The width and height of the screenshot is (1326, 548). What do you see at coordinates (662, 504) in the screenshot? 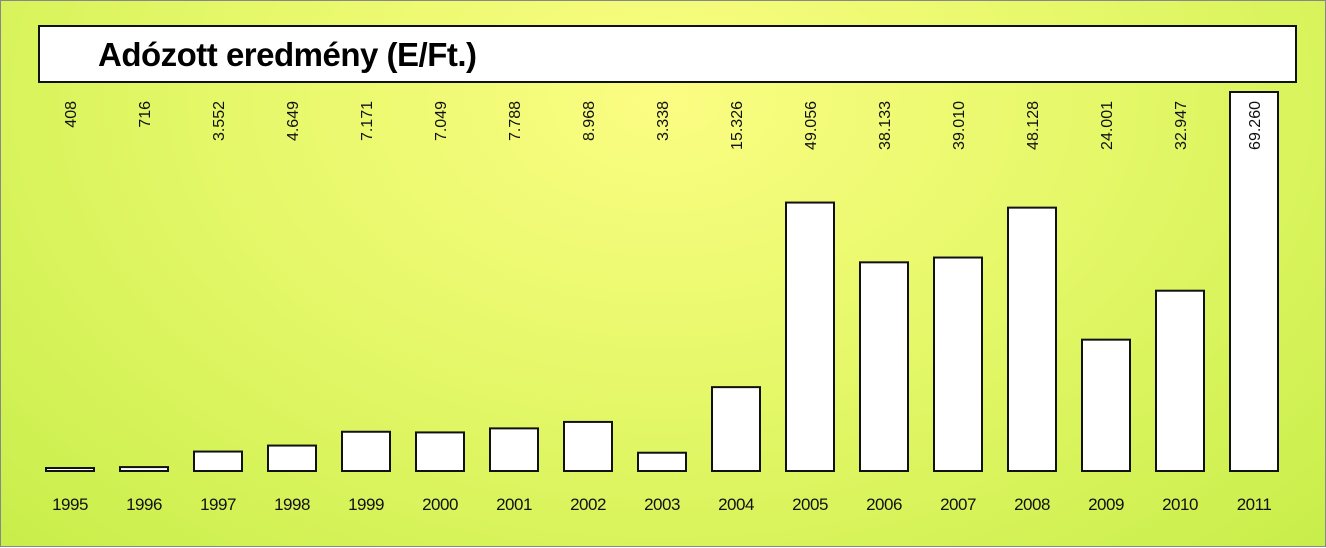
I see `category-label-2003: 2003` at bounding box center [662, 504].